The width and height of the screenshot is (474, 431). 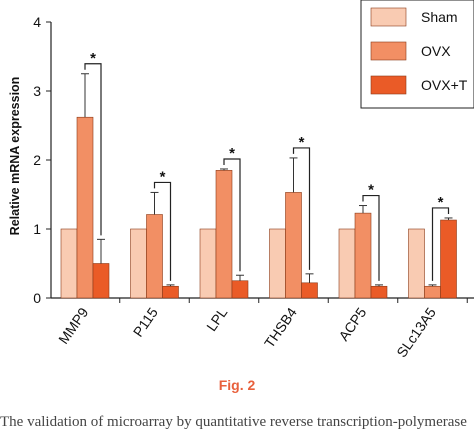 I want to click on bar-acp5-sham, so click(x=347, y=263).